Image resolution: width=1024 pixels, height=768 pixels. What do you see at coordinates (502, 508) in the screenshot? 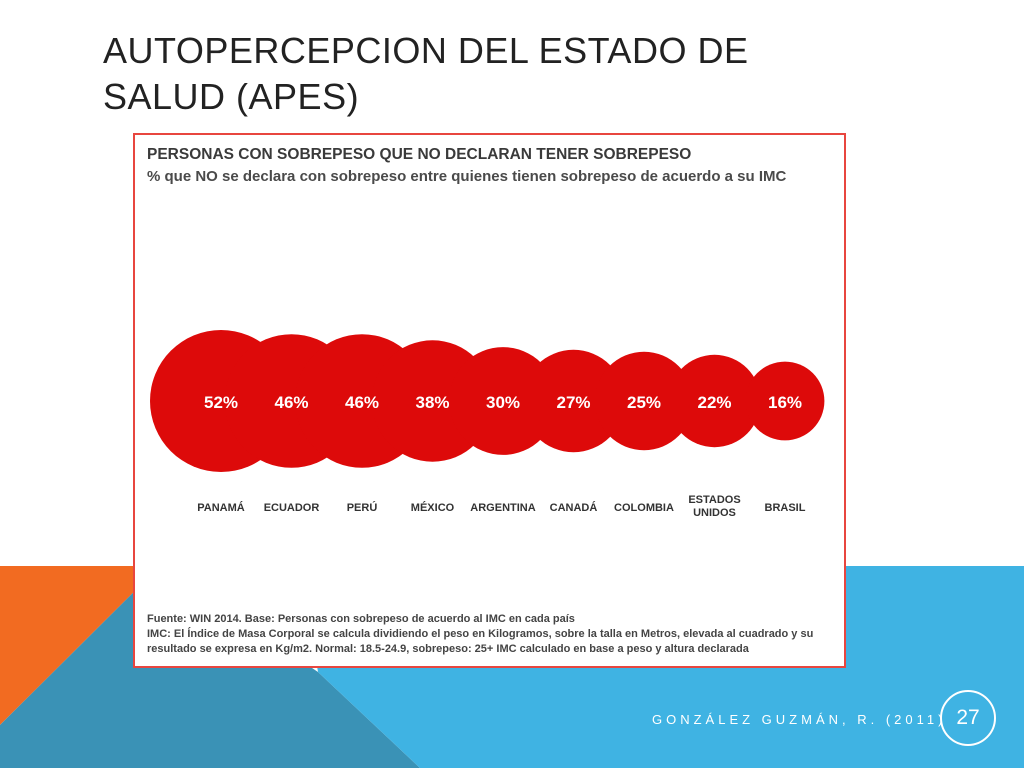
I see `category-label-4: ARGENTINA` at bounding box center [502, 508].